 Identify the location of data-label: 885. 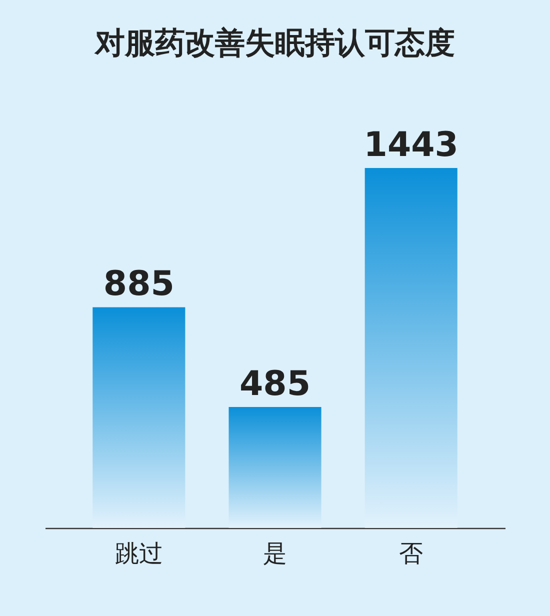
(138, 284).